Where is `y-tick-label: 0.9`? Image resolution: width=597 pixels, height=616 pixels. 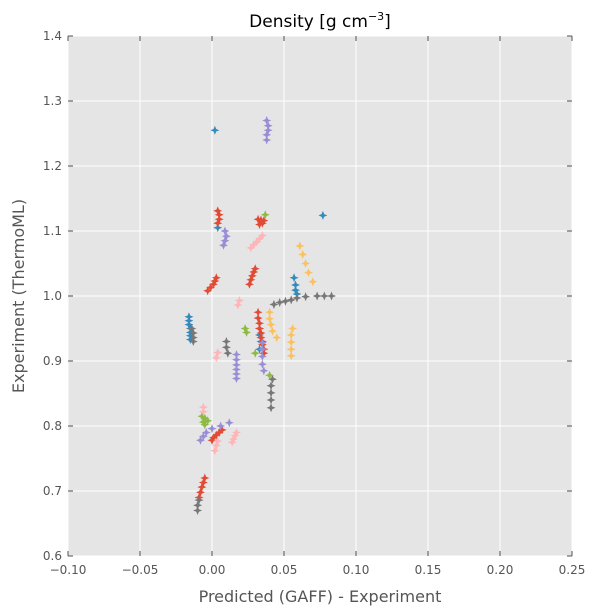
y-tick-label: 0.9 is located at coordinates (52, 361).